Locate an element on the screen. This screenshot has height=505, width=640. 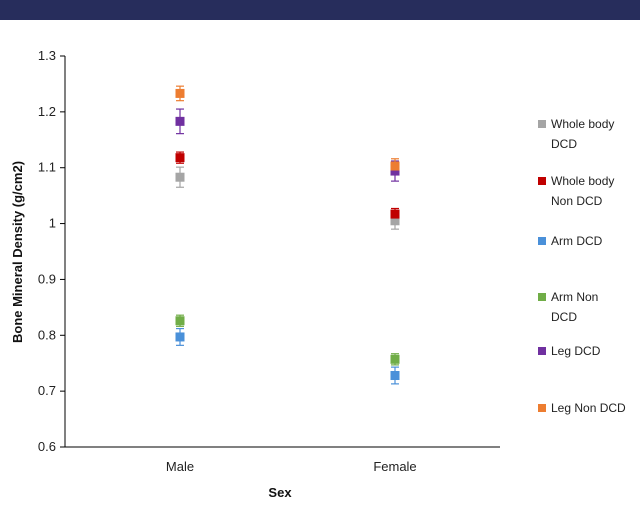
legend-label: Leg DCD is located at coordinates (576, 351).